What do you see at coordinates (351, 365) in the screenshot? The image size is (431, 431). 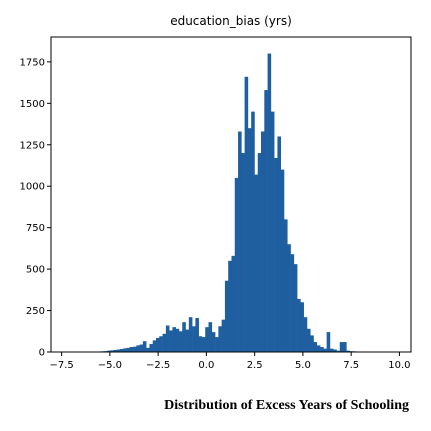 I see `x-tick-label: 7.5` at bounding box center [351, 365].